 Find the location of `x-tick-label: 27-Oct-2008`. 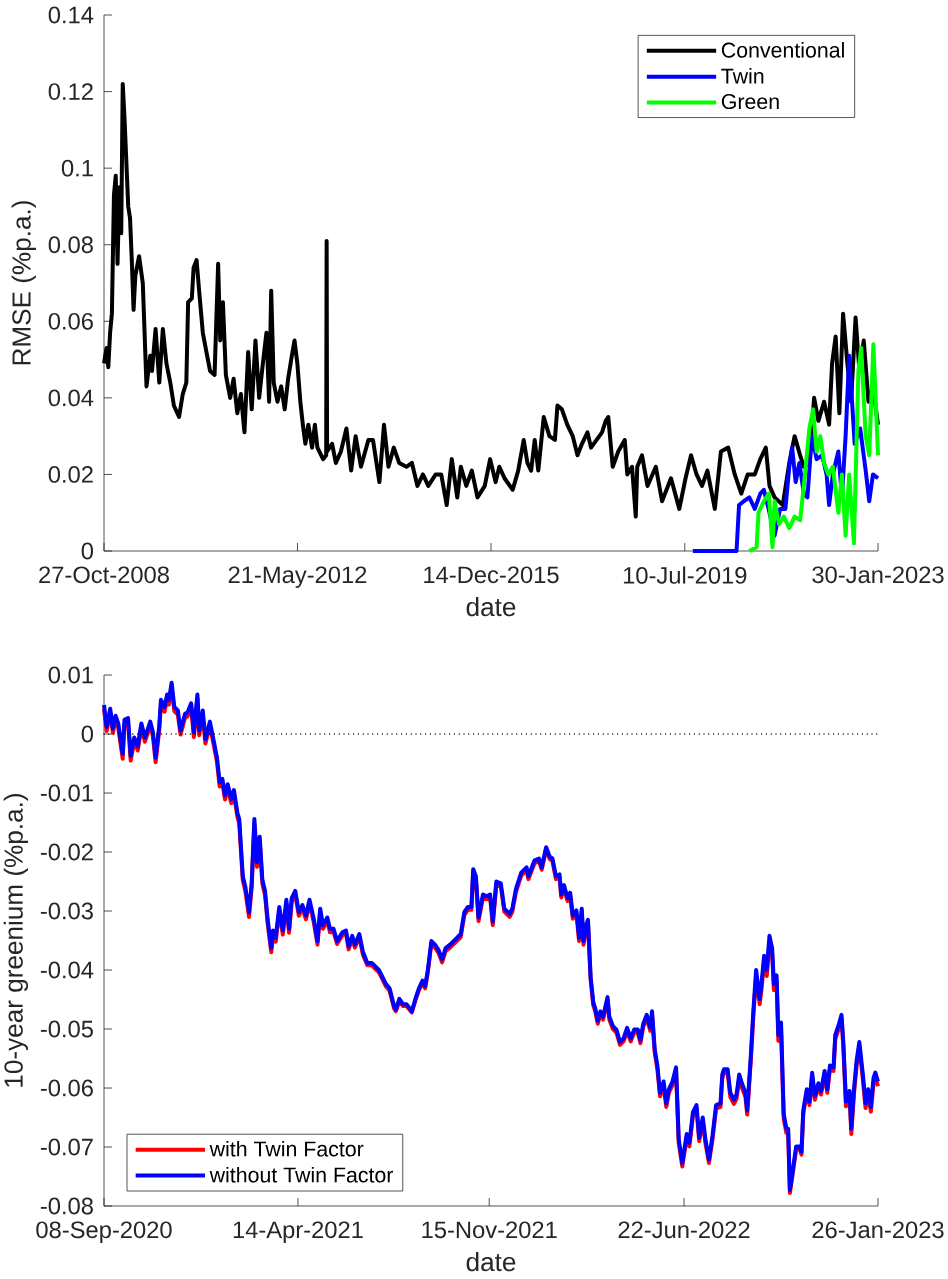

x-tick-label: 27-Oct-2008 is located at coordinates (104, 575).